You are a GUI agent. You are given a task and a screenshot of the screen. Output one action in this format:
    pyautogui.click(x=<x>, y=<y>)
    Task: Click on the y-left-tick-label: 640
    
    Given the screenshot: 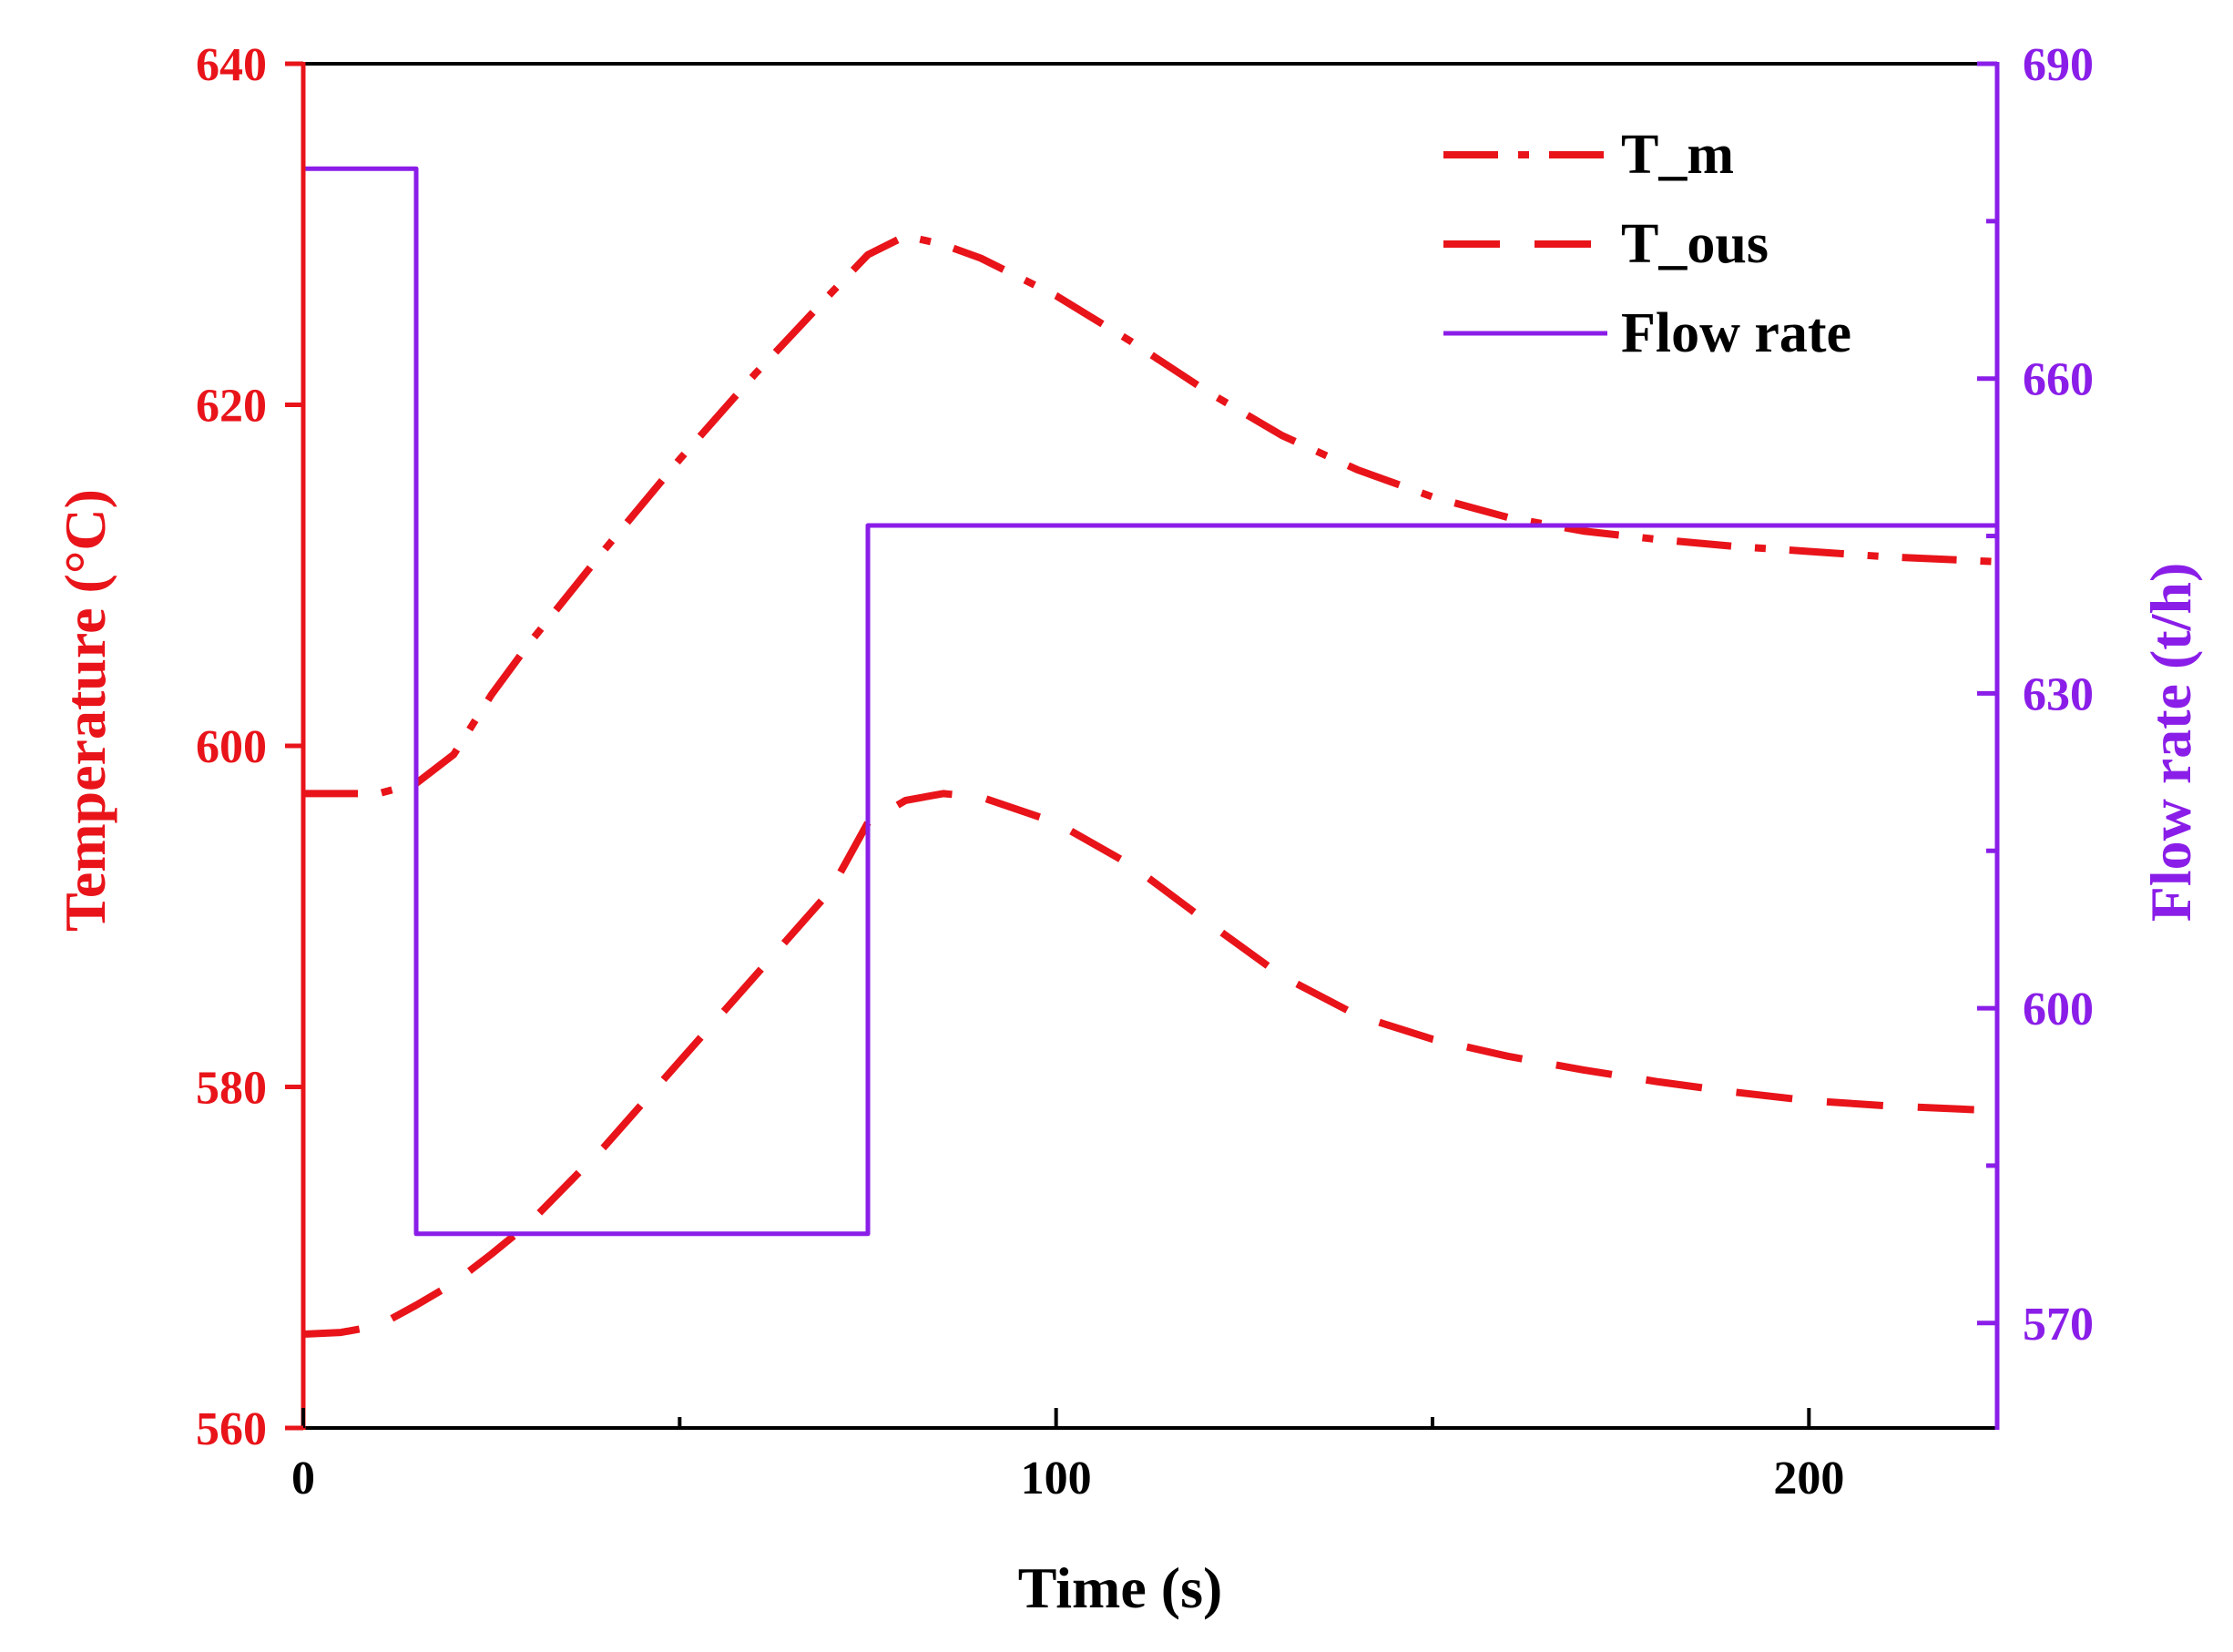 What is the action you would take?
    pyautogui.click(x=231, y=65)
    